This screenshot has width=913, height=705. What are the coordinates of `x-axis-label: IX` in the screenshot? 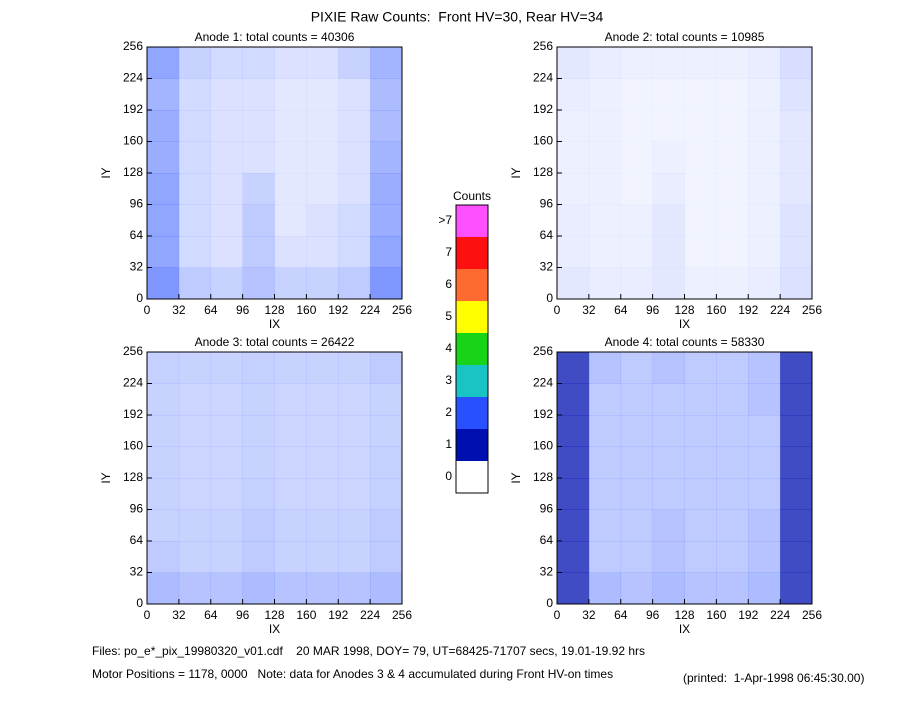 It's located at (274, 629).